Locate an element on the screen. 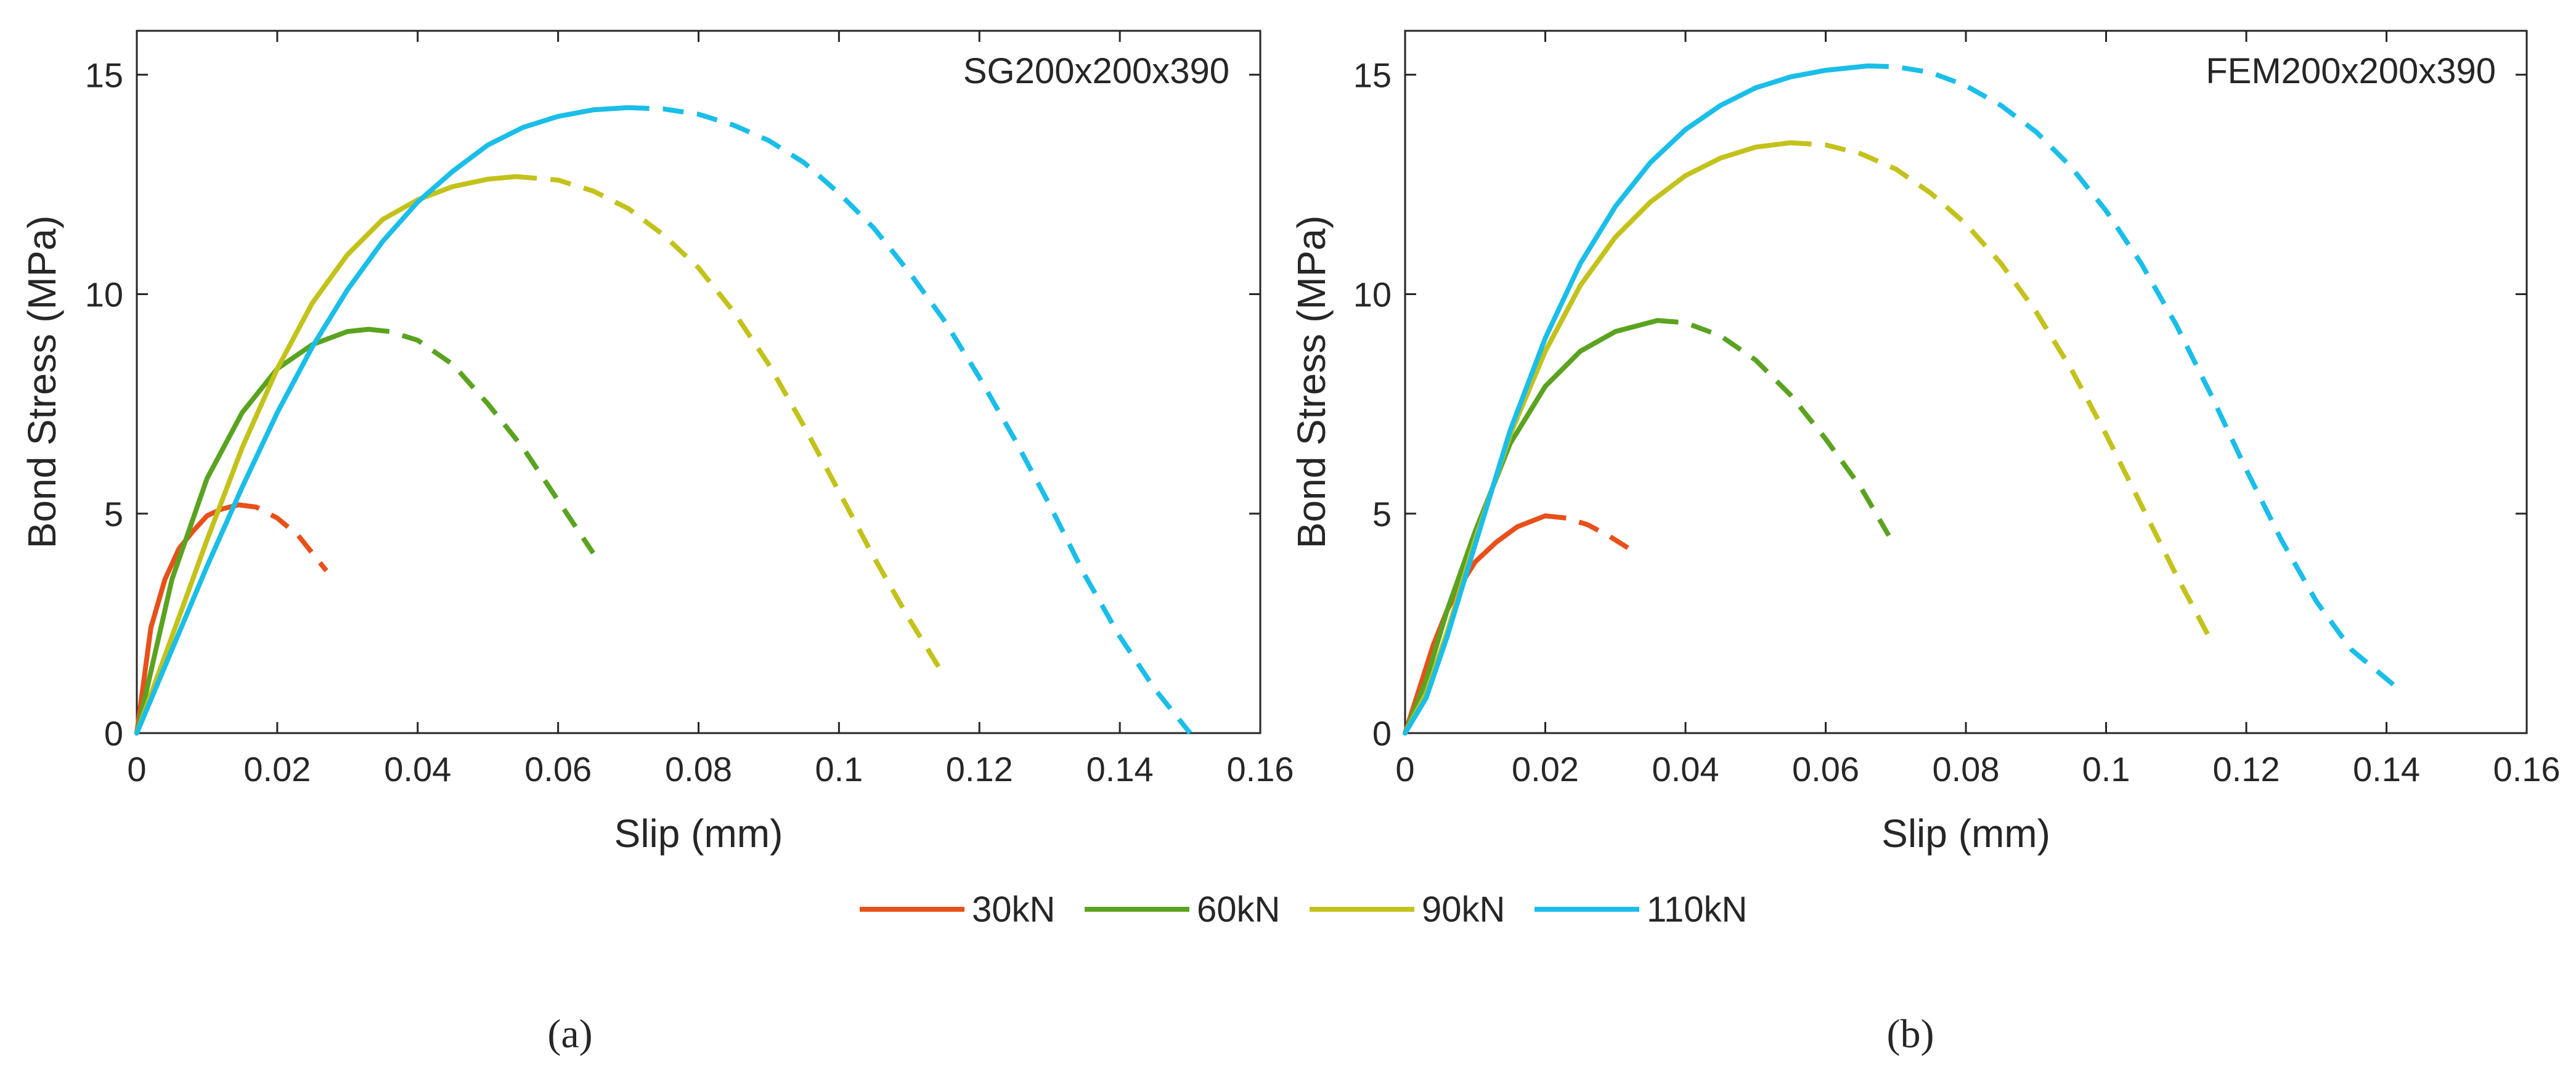 Image resolution: width=2576 pixels, height=1075 pixels. legend-label-90kn: 90kN is located at coordinates (1463, 910).